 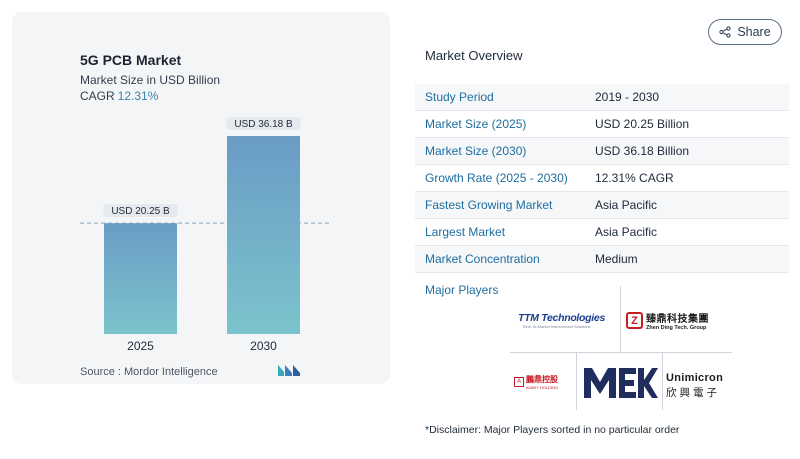 What do you see at coordinates (678, 320) in the screenshot?
I see `zhen-ding-logo: Z 臻鼎科技集團 Zhen Ding Tech. Group` at bounding box center [678, 320].